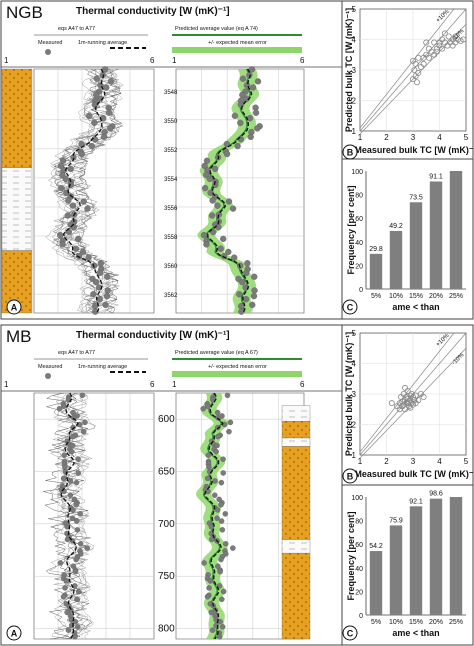  What do you see at coordinates (166, 524) in the screenshot?
I see `depth-label: 700` at bounding box center [166, 524].